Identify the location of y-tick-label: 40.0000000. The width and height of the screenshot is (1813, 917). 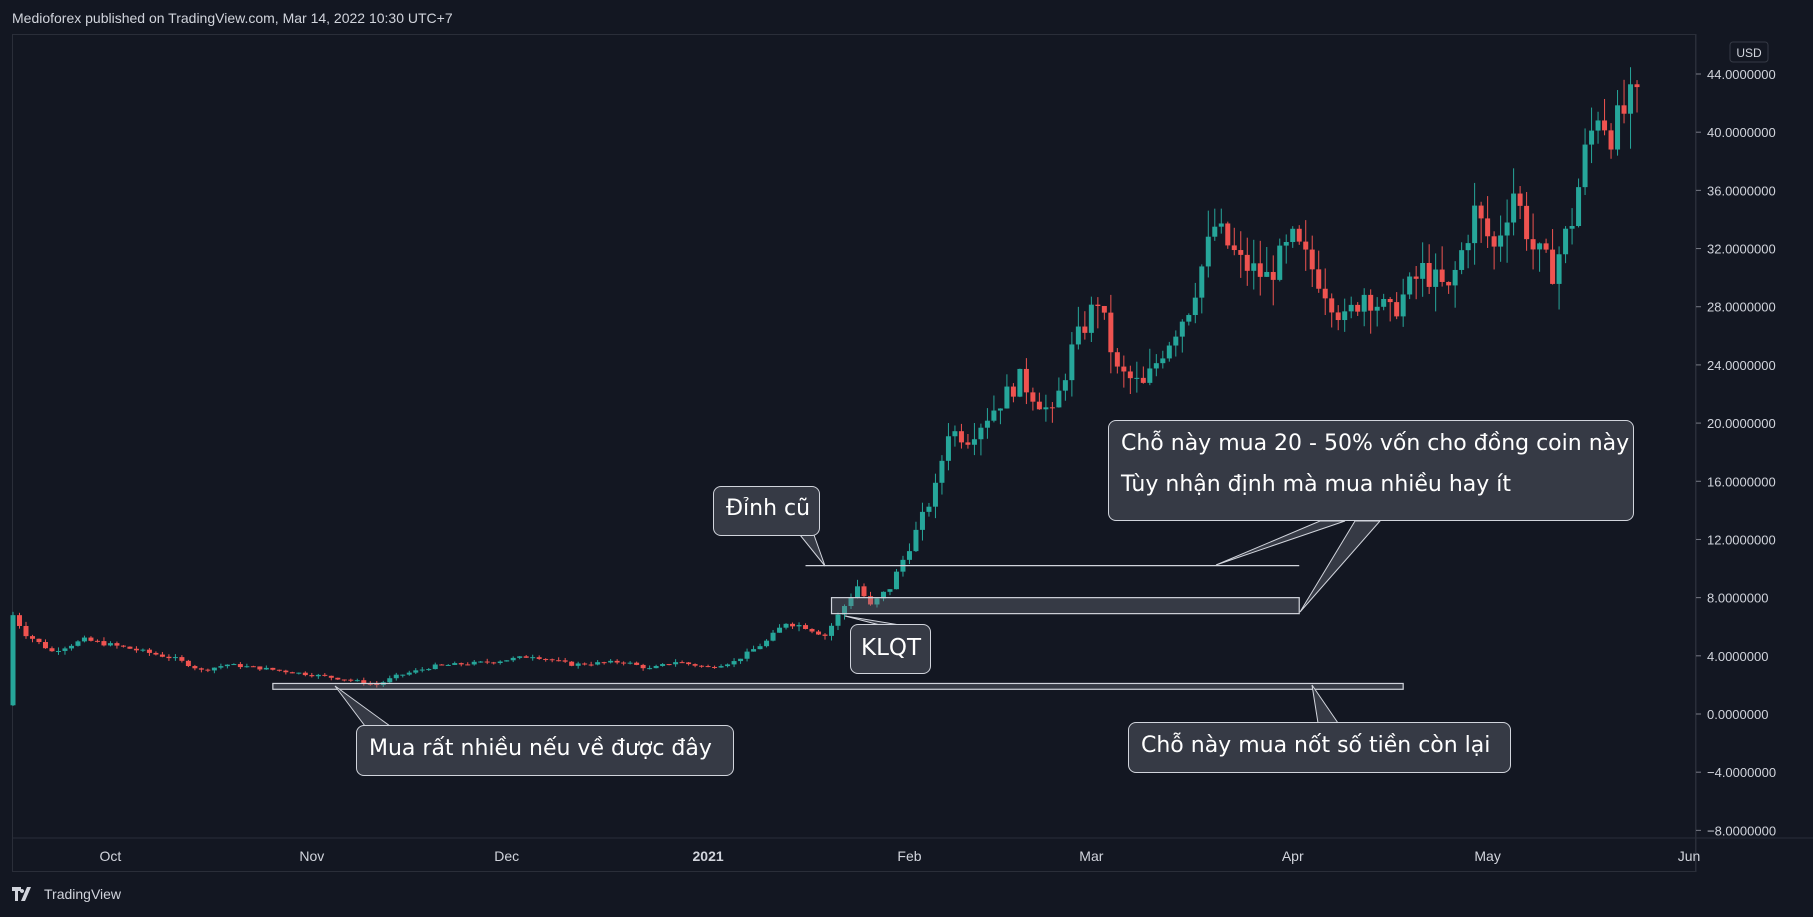
(1741, 132).